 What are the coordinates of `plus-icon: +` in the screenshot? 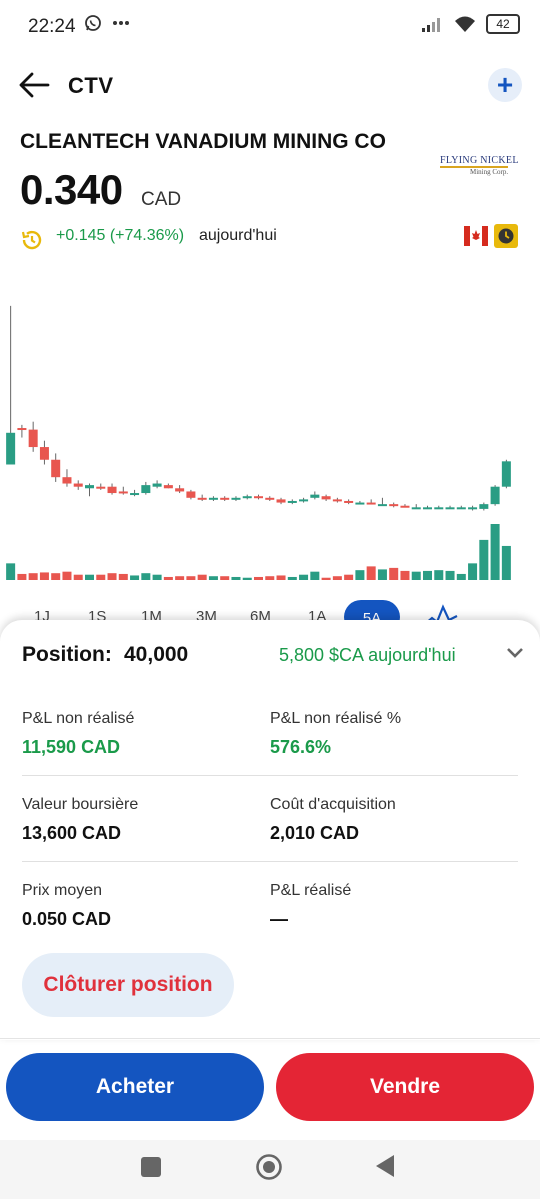 It's located at (505, 84).